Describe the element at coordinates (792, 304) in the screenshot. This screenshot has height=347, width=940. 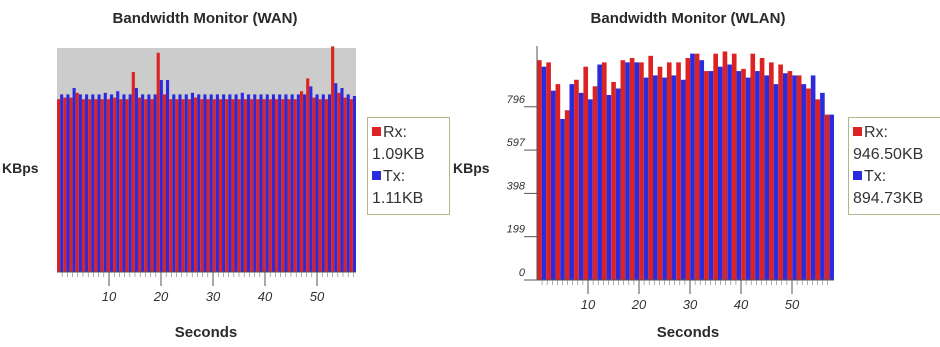
I see `x-tick-label: 50` at that location.